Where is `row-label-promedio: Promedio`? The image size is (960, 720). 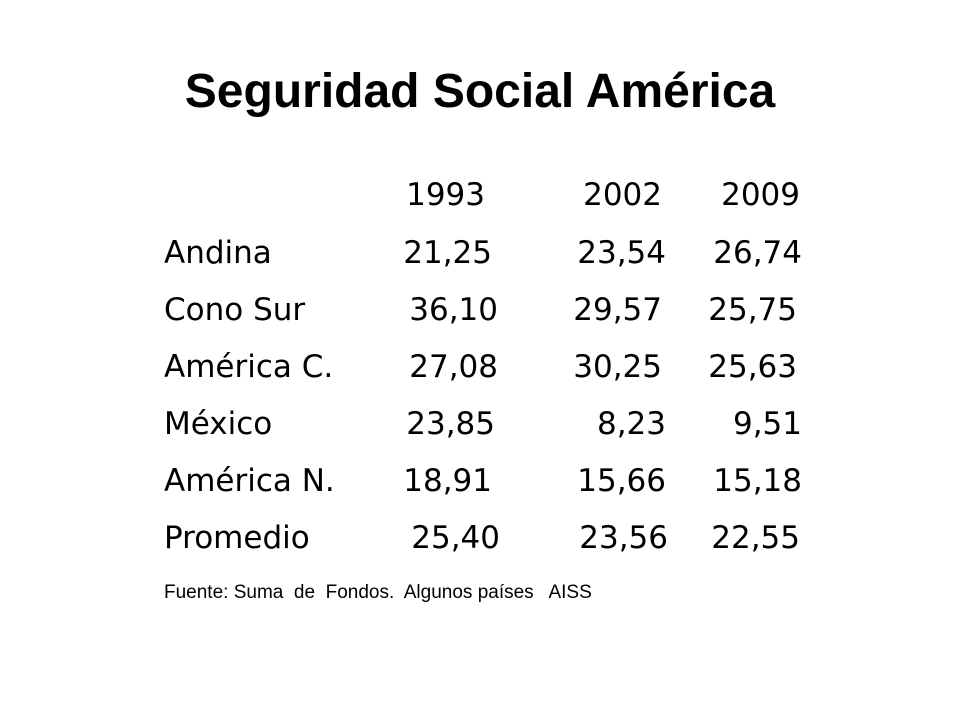 row-label-promedio: Promedio is located at coordinates (237, 538).